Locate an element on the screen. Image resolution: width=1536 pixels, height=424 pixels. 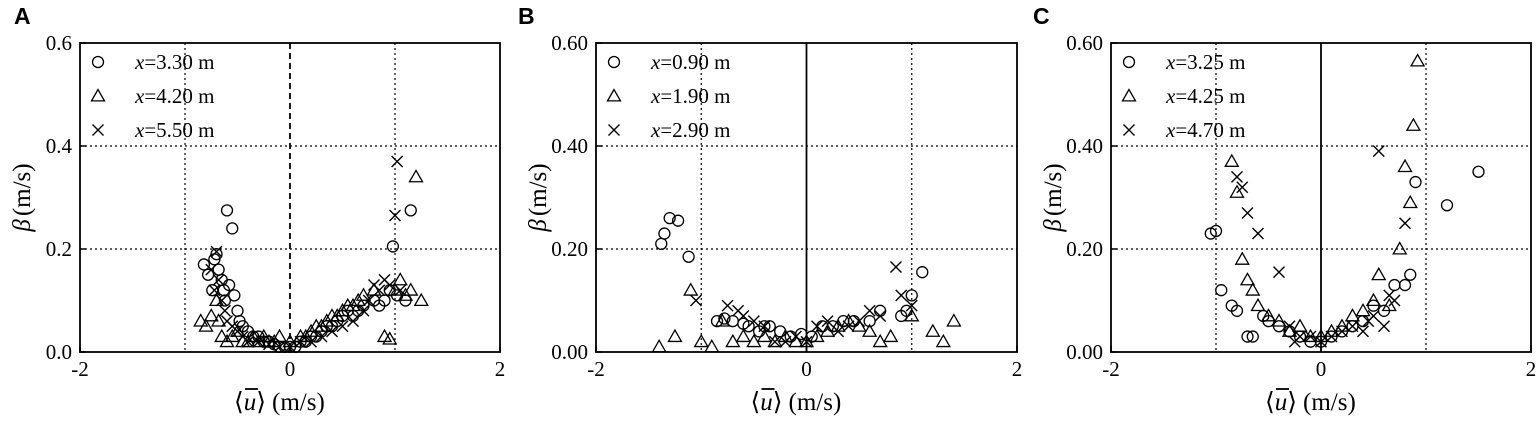
x-axis-variable: u is located at coordinates (250, 402).